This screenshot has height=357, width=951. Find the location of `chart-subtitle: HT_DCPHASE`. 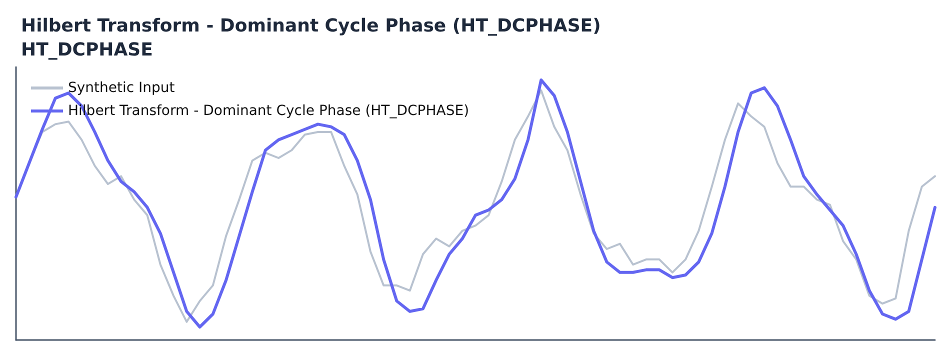

chart-subtitle: HT_DCPHASE is located at coordinates (87, 50).